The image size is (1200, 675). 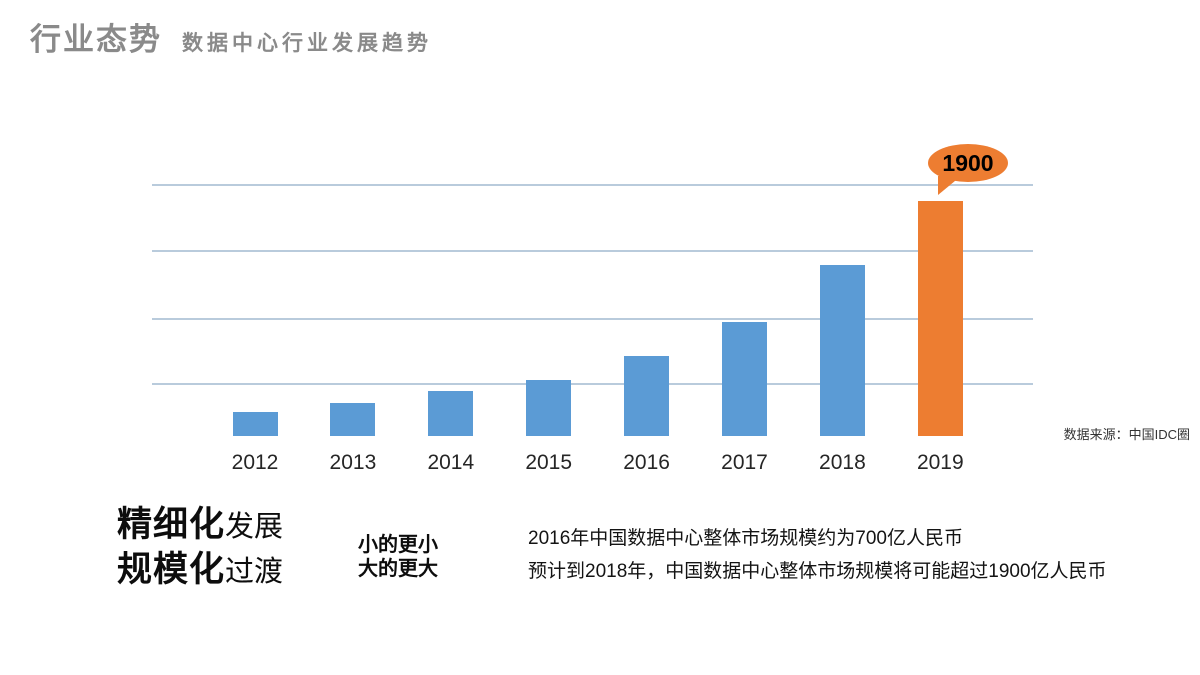 What do you see at coordinates (549, 462) in the screenshot?
I see `x-axis-label-2015: 2015` at bounding box center [549, 462].